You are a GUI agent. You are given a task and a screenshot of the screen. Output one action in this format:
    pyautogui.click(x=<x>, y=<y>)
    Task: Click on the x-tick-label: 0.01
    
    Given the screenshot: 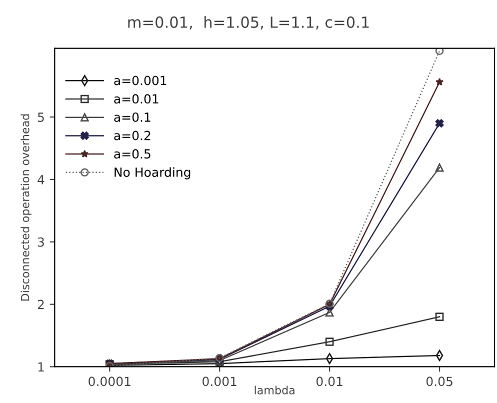 What is the action you would take?
    pyautogui.click(x=329, y=381)
    